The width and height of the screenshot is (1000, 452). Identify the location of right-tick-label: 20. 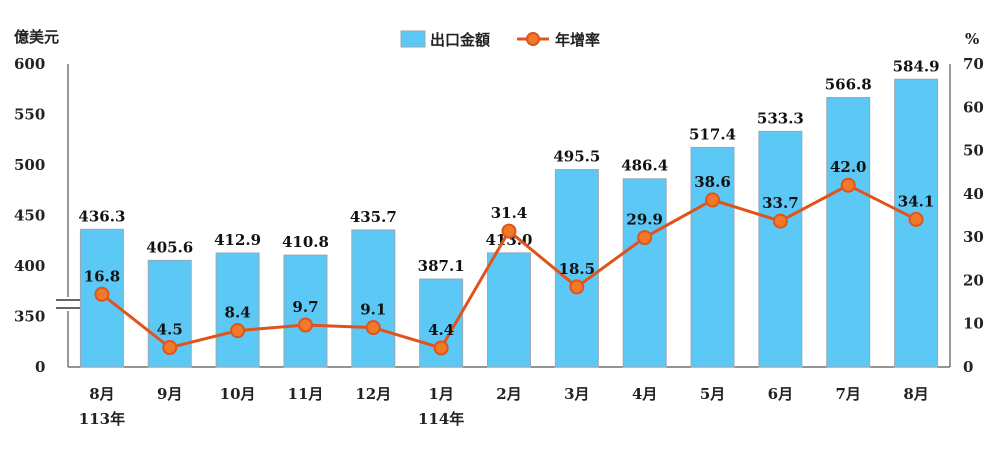
(973, 280).